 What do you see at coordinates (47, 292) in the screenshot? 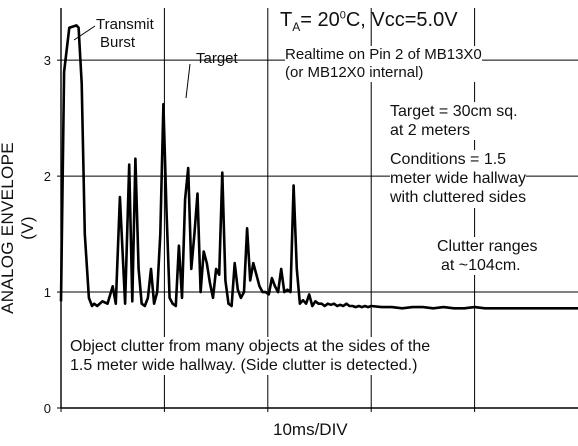
I see `y-tick-label: 1` at bounding box center [47, 292].